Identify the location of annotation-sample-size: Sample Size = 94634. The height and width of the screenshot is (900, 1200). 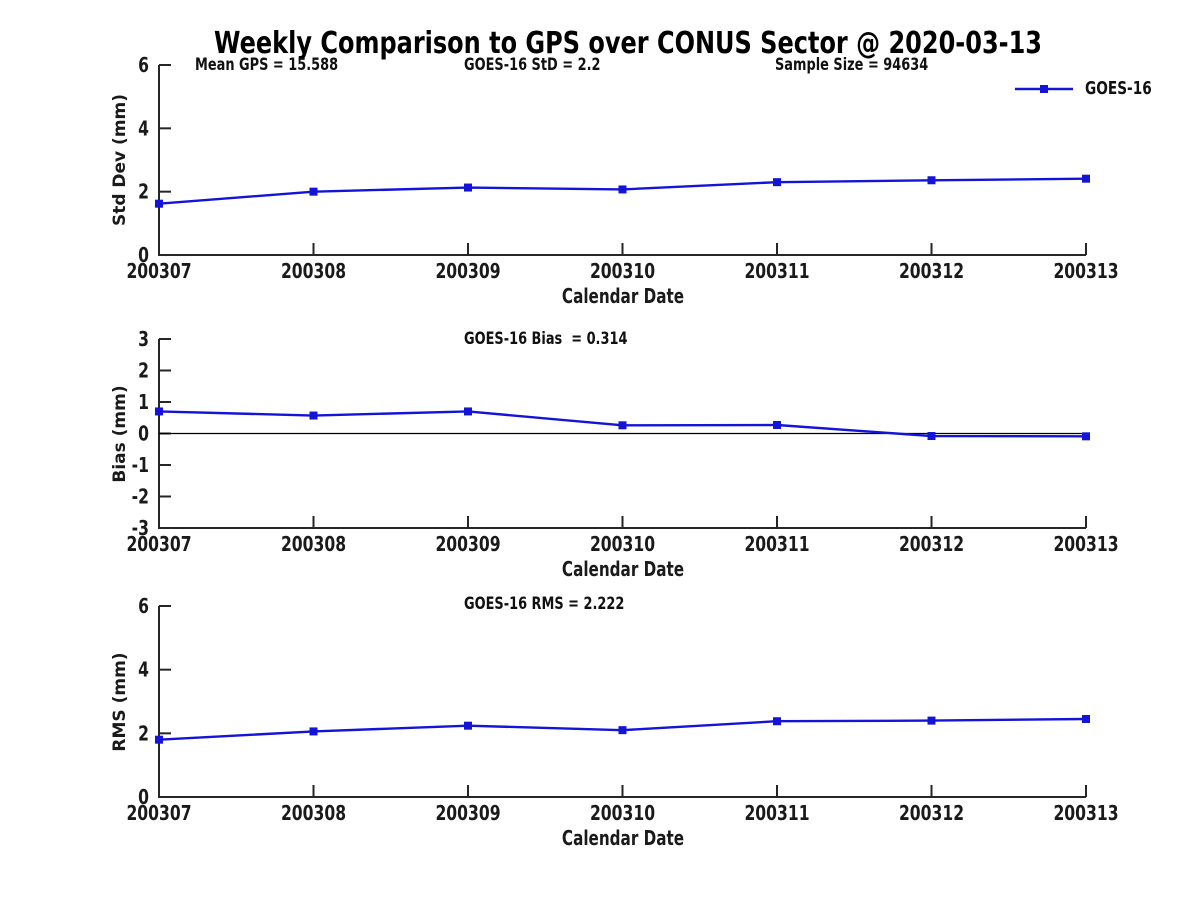
(852, 65).